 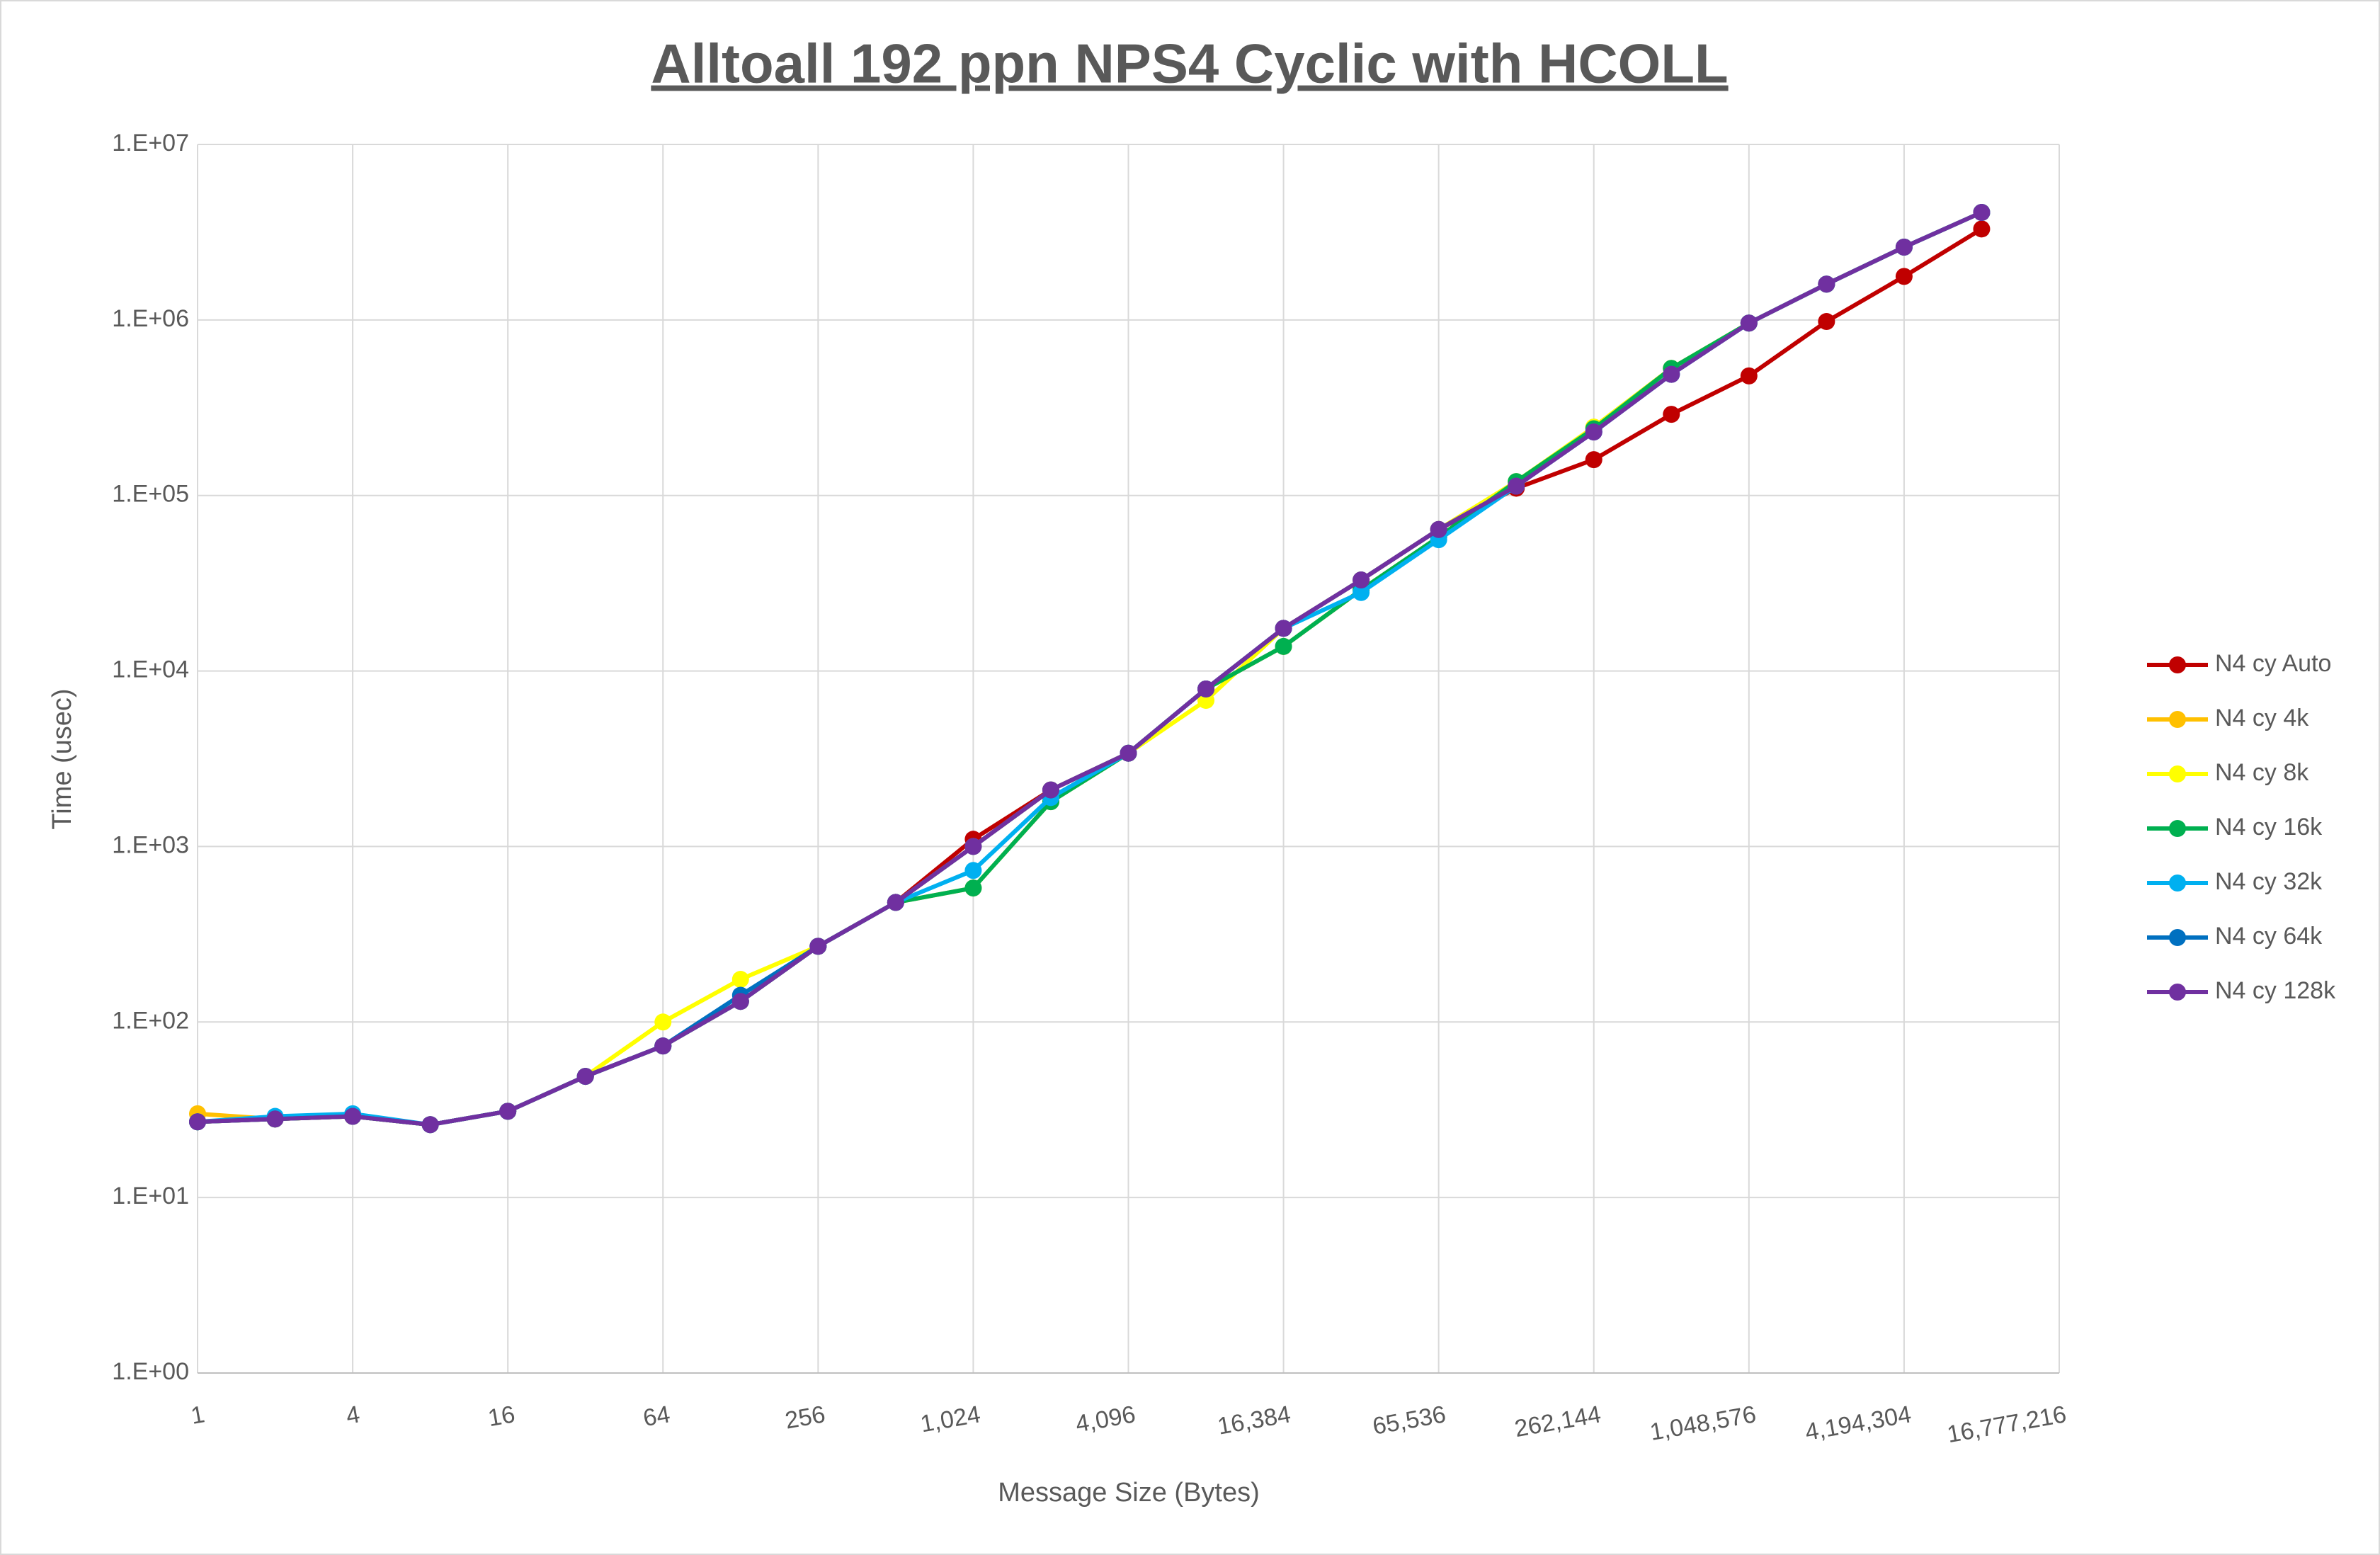 I want to click on x-tick-label: 16, so click(x=501, y=1416).